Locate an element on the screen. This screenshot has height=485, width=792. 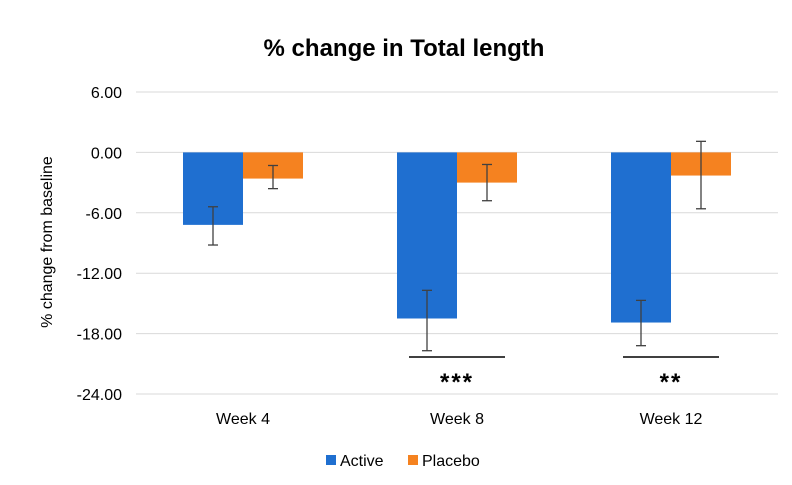
y-tick-label: 6.00 is located at coordinates (106, 93).